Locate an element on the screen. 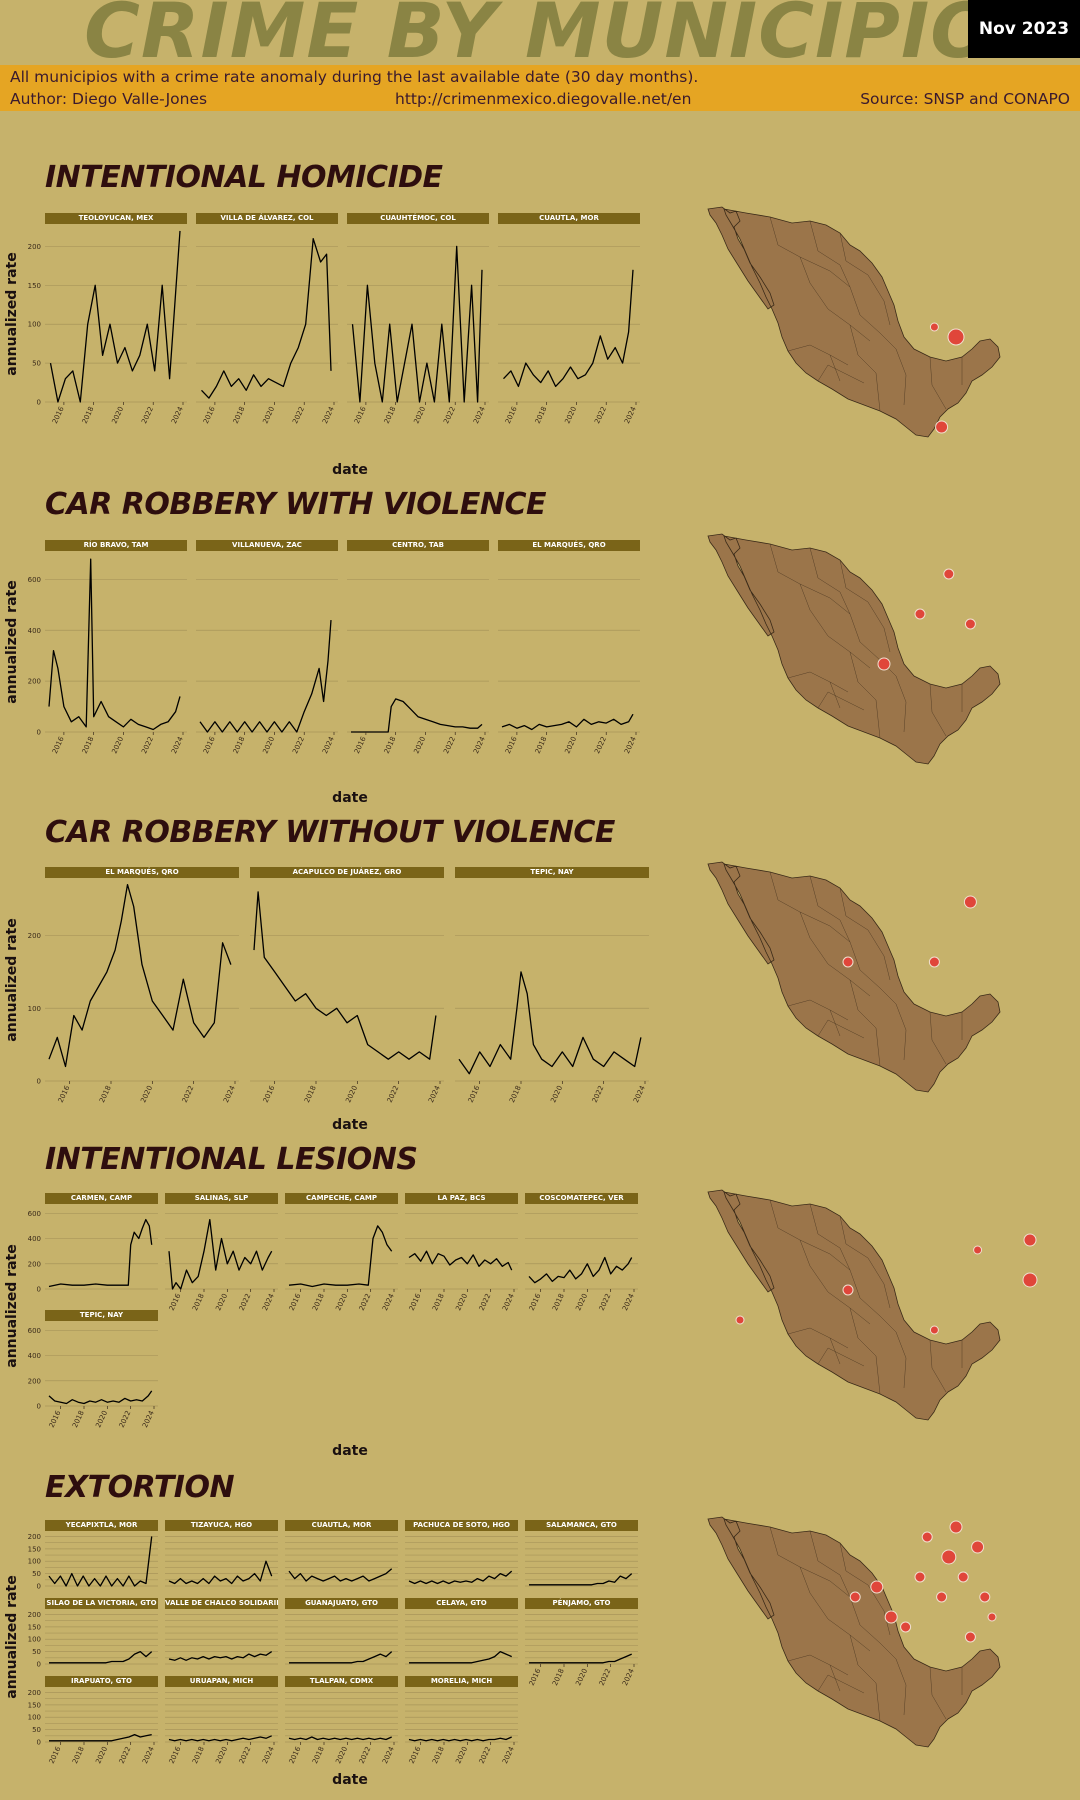 Image resolution: width=1080 pixels, height=1800 pixels. facet-plot: 0 200 400 600 2016 2018 2020 2022 2024 is located at coordinates (93, 1378).